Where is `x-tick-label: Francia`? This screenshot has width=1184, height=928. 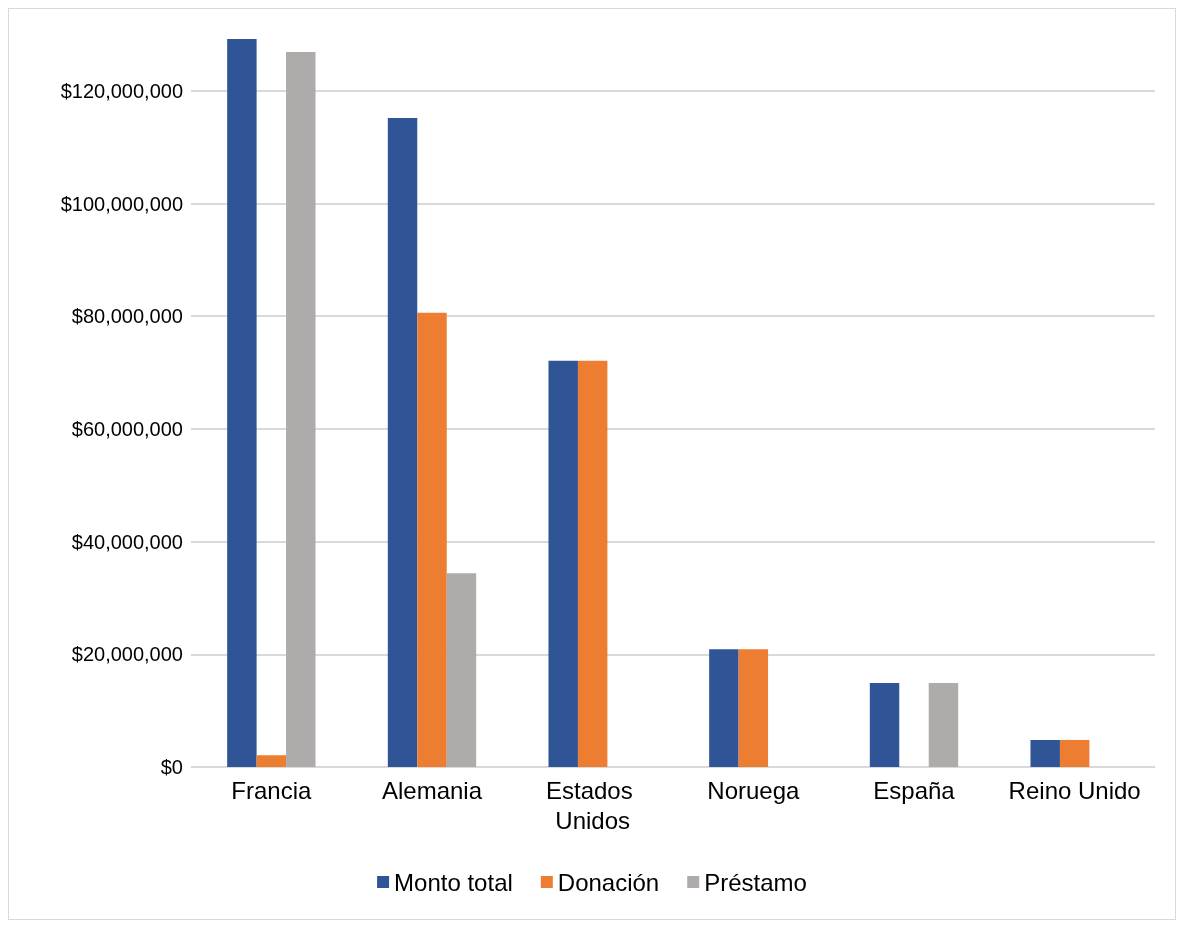 x-tick-label: Francia is located at coordinates (271, 790).